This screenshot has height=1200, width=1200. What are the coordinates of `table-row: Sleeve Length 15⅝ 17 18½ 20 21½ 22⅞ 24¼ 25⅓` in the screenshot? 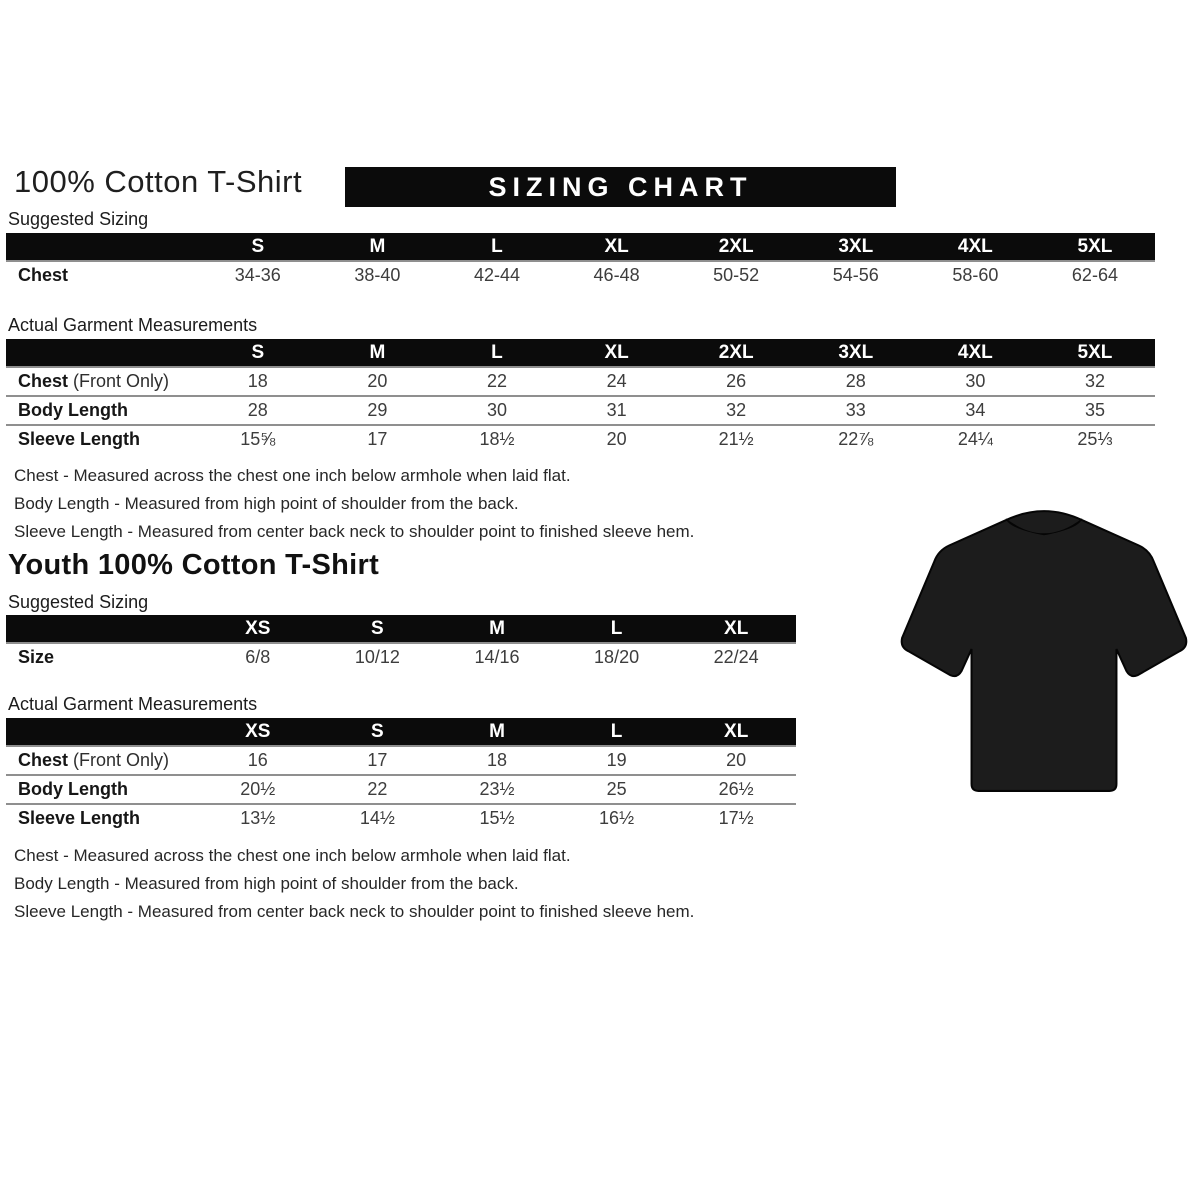 It's located at (580, 439).